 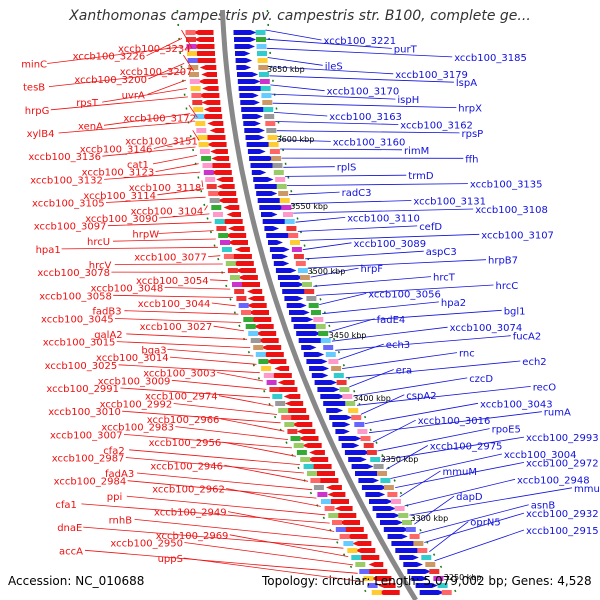 I want to click on right-gene-label: rpoE5, so click(x=506, y=430).